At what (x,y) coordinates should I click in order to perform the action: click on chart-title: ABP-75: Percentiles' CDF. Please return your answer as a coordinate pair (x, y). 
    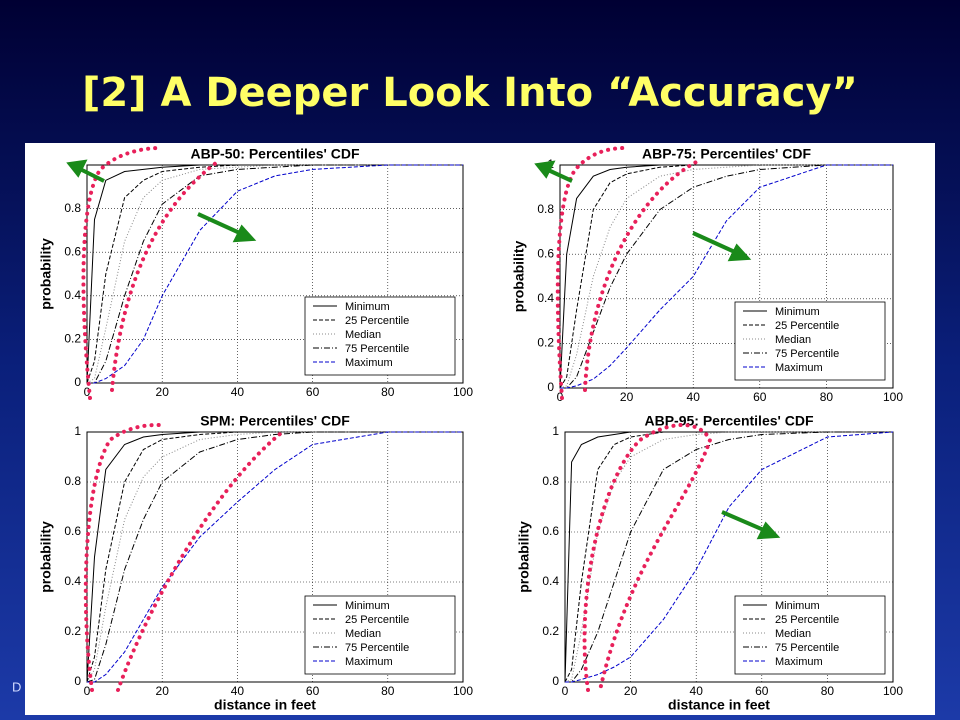
    Looking at the image, I should click on (726, 154).